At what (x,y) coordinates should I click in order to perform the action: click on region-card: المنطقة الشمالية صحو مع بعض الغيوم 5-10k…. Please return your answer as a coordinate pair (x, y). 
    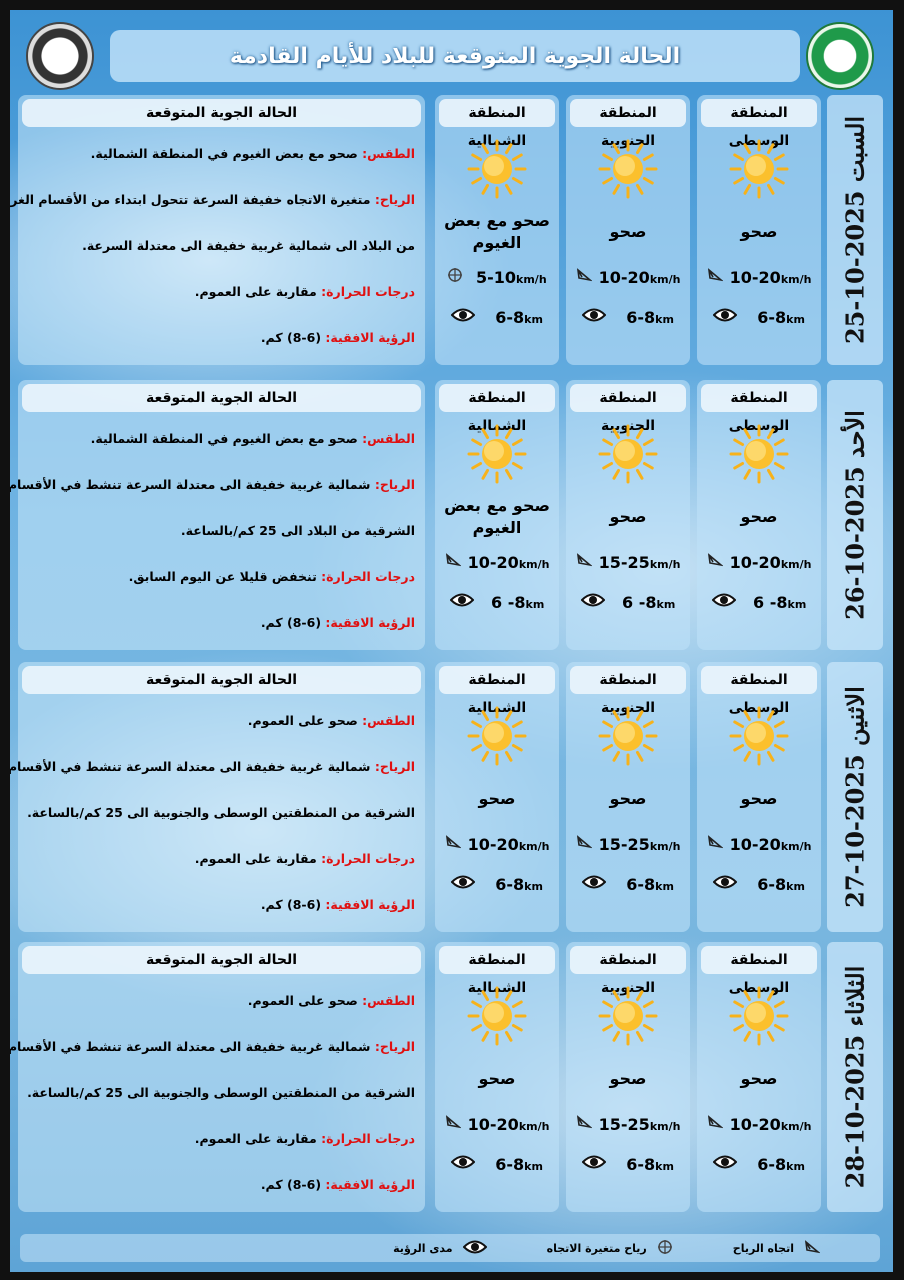
    Looking at the image, I should click on (497, 230).